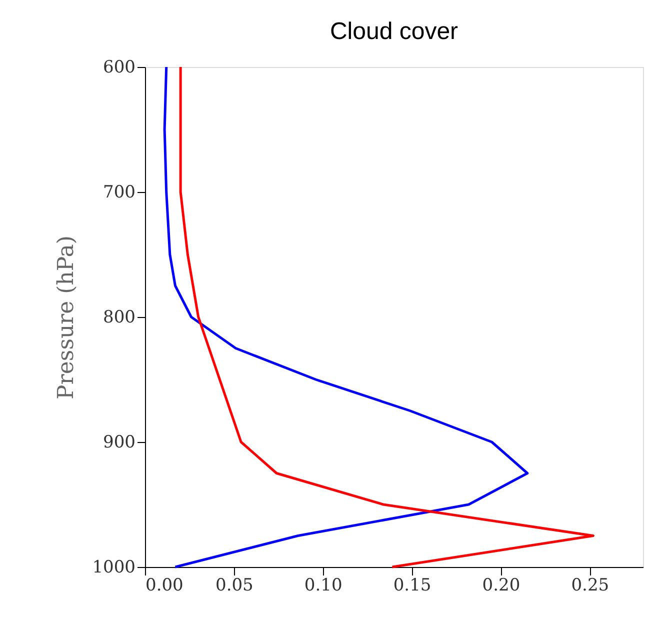 Image resolution: width=661 pixels, height=625 pixels. I want to click on x-tick-label: 0.25, so click(590, 586).